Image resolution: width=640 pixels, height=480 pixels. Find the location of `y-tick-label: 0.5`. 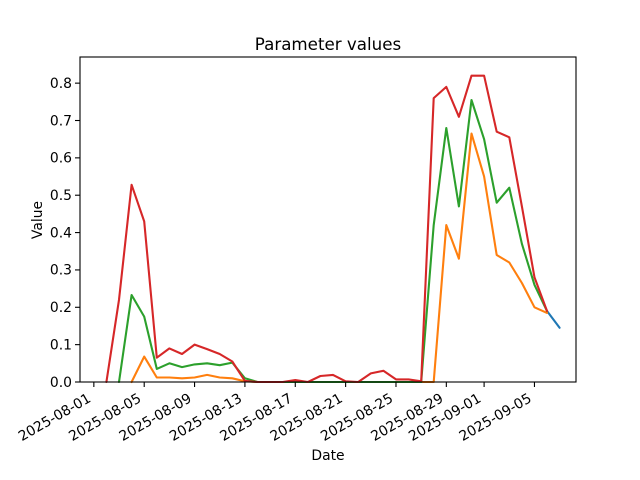

y-tick-label: 0.5 is located at coordinates (61, 196).